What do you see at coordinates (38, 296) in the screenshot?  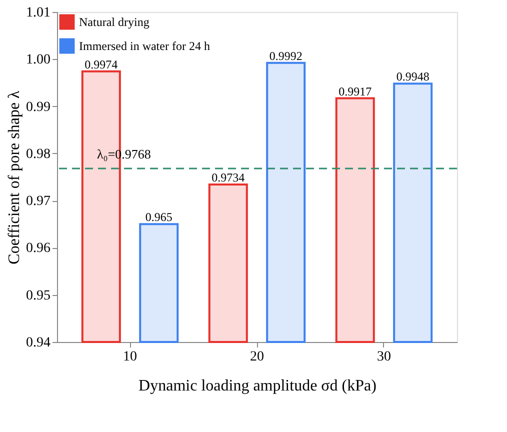 I see `y-tick-label: 0.95` at bounding box center [38, 296].